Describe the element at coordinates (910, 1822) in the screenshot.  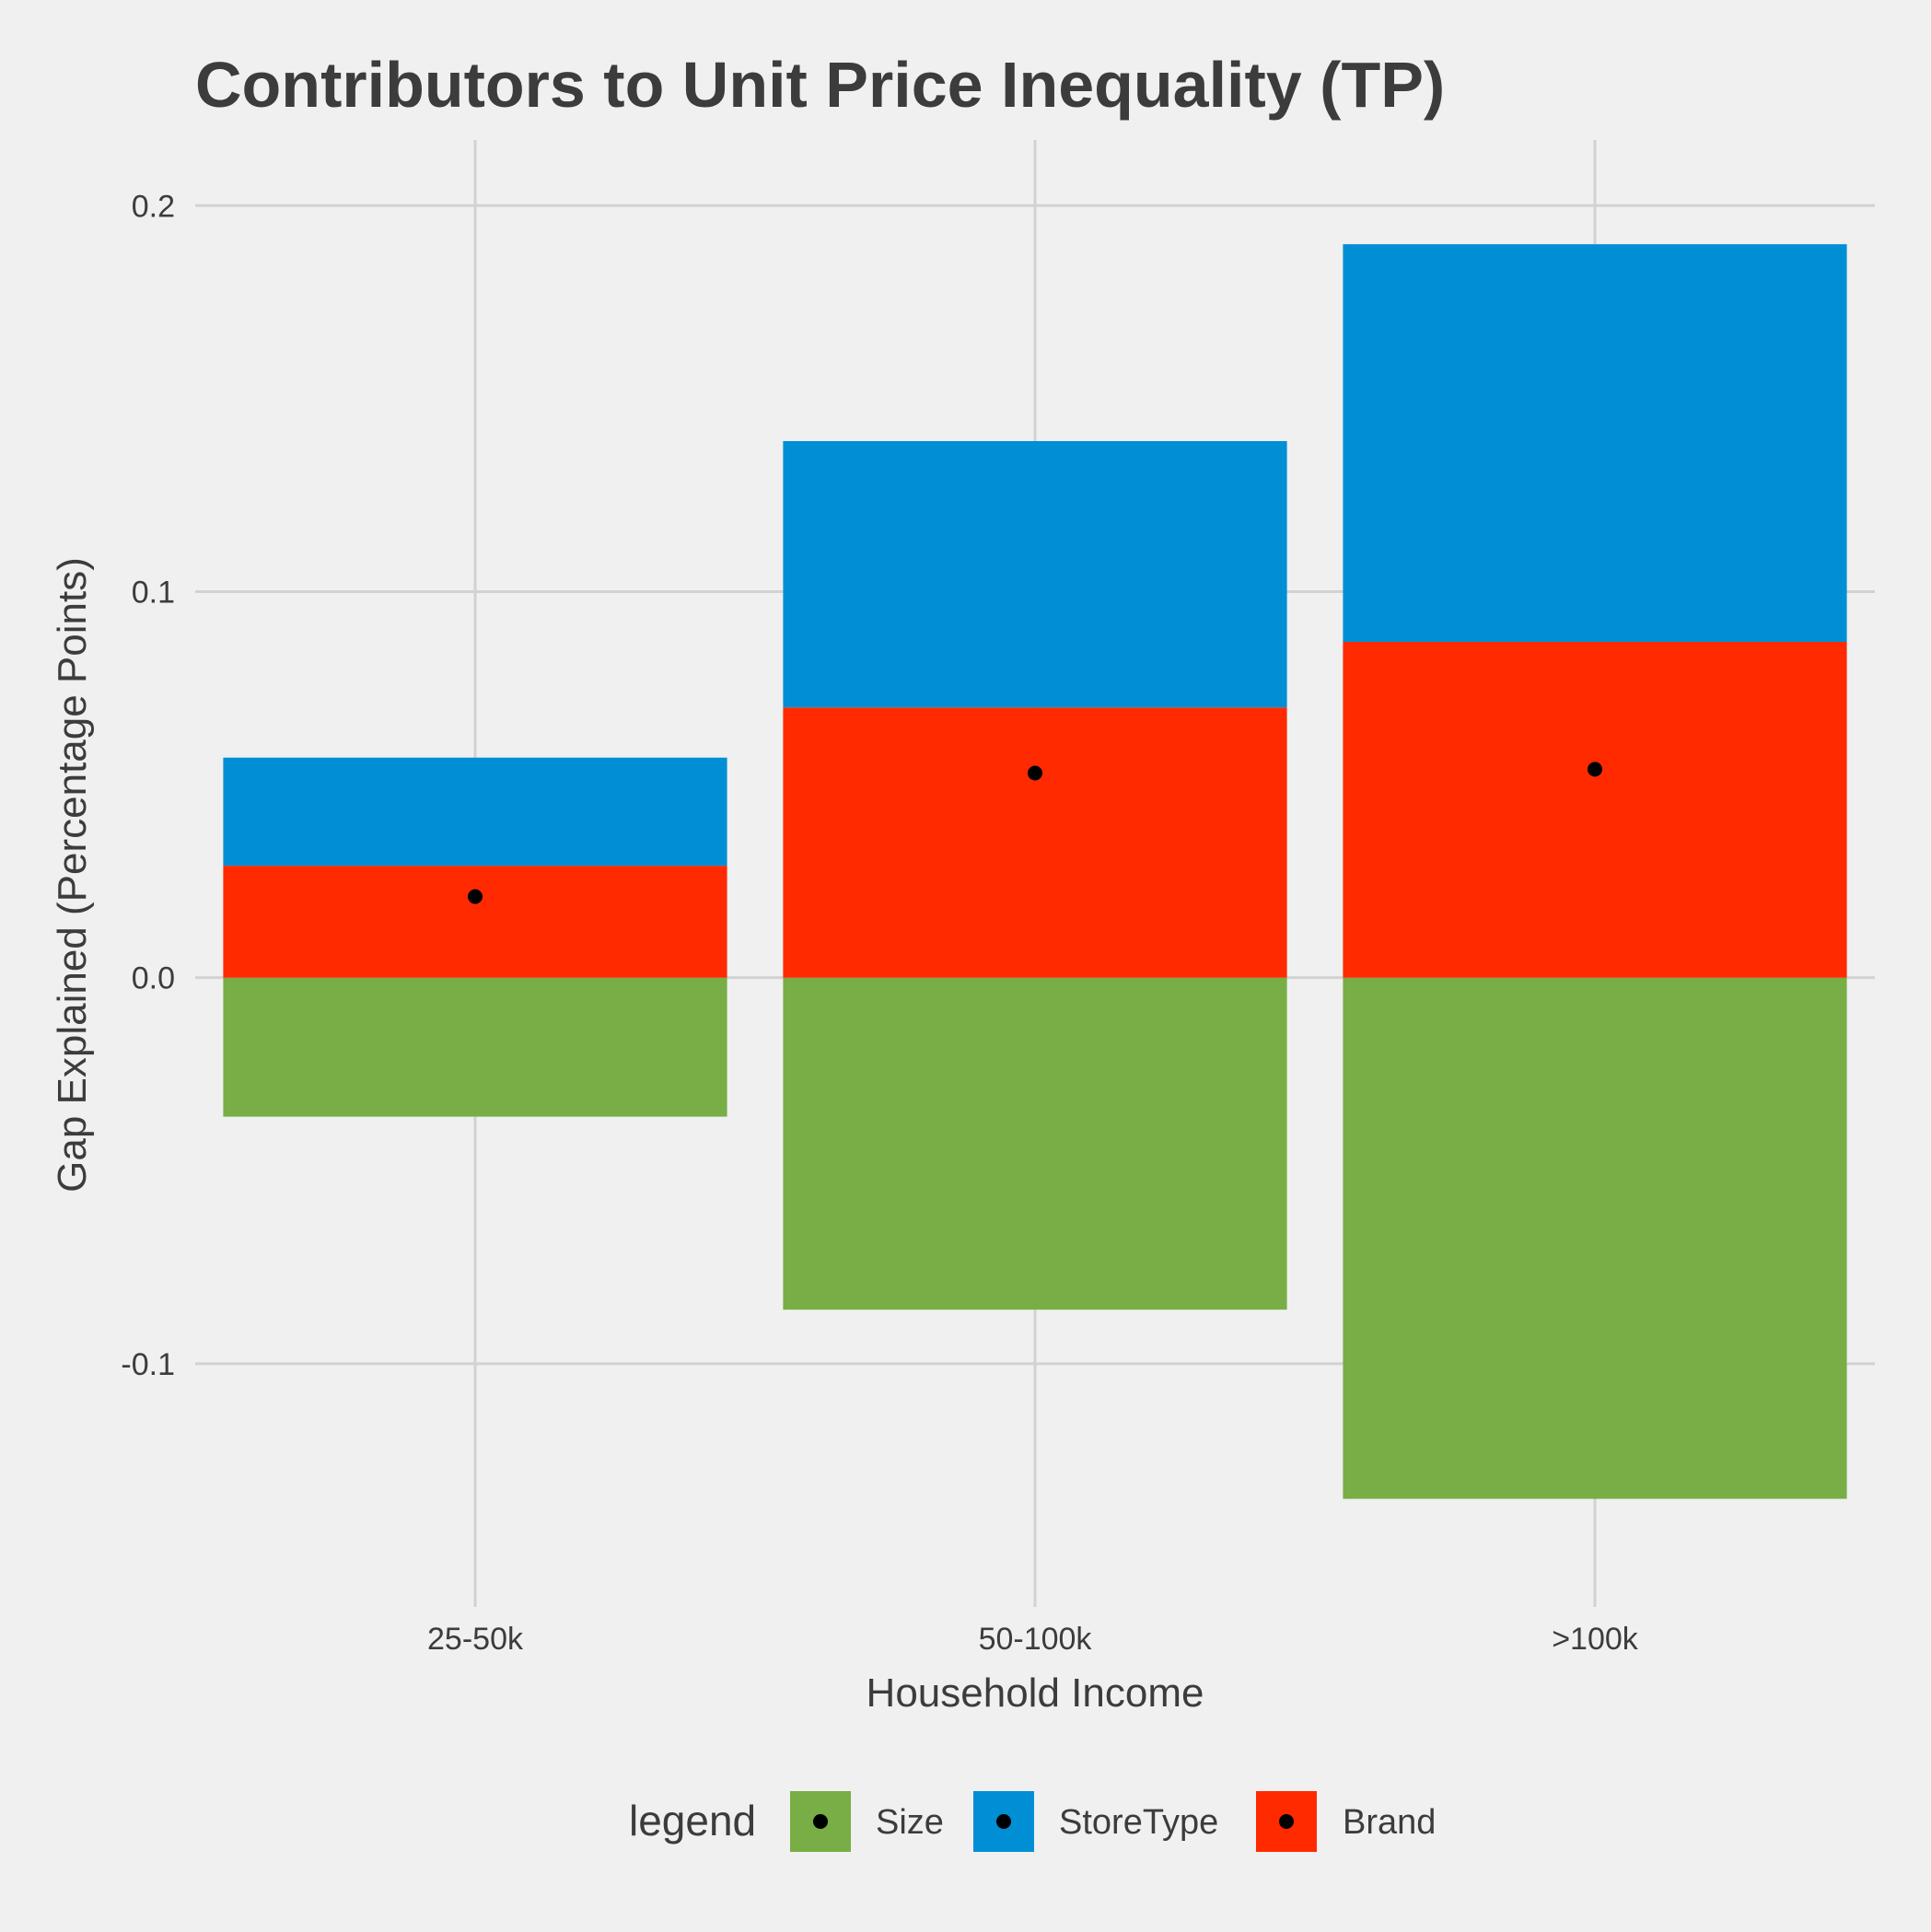
I see `legend-label-size: Size` at that location.